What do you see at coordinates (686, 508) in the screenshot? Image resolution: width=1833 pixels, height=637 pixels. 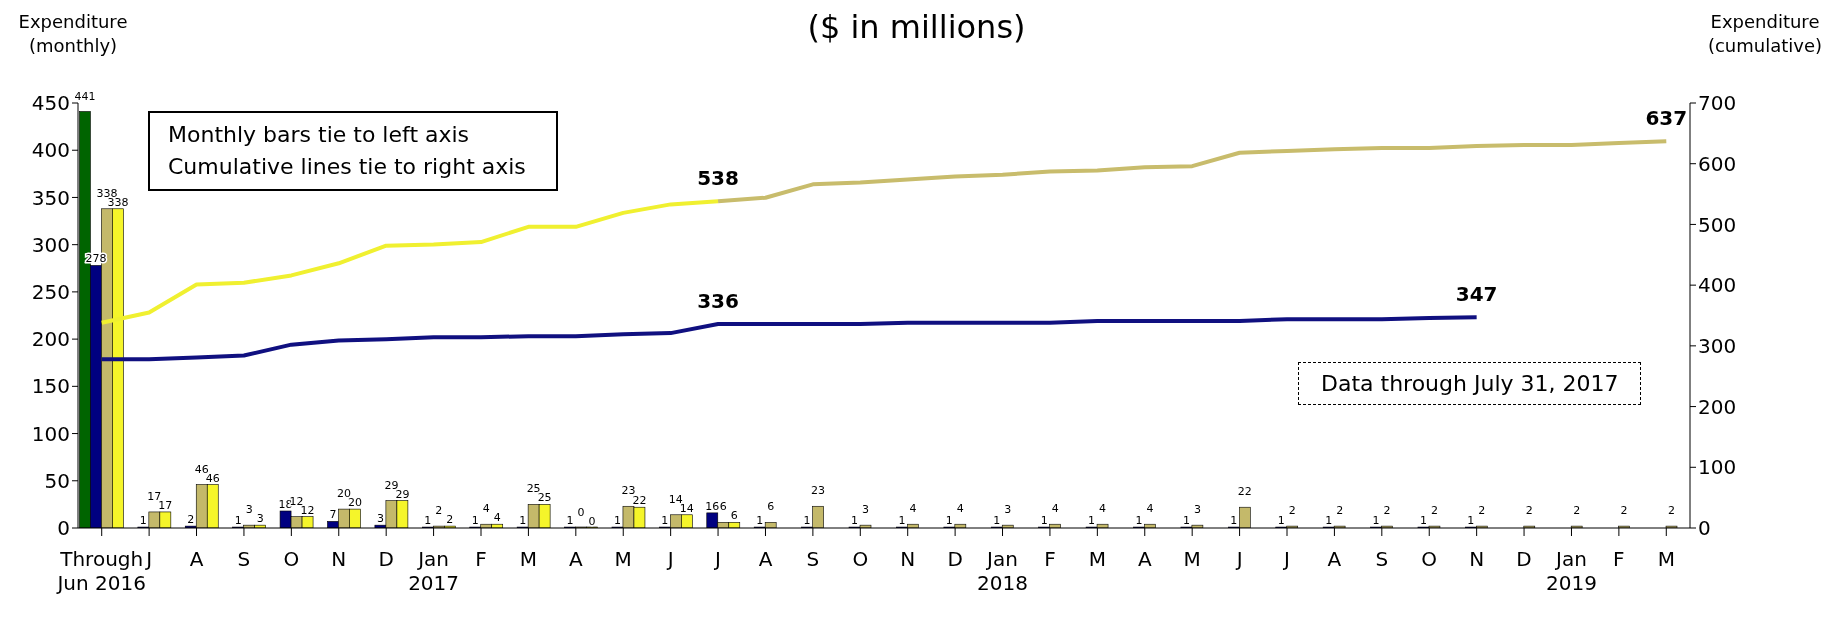 I see `data-label: 14` at bounding box center [686, 508].